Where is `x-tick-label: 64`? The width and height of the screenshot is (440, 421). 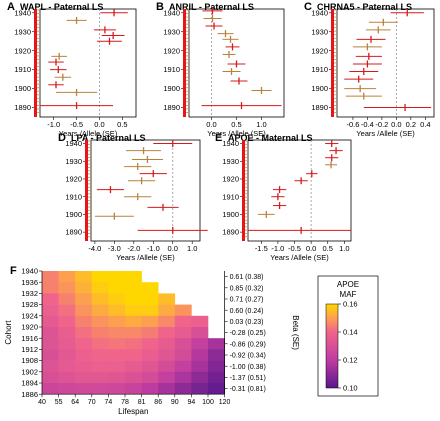
x-tick-label: 64 is located at coordinates (75, 402).